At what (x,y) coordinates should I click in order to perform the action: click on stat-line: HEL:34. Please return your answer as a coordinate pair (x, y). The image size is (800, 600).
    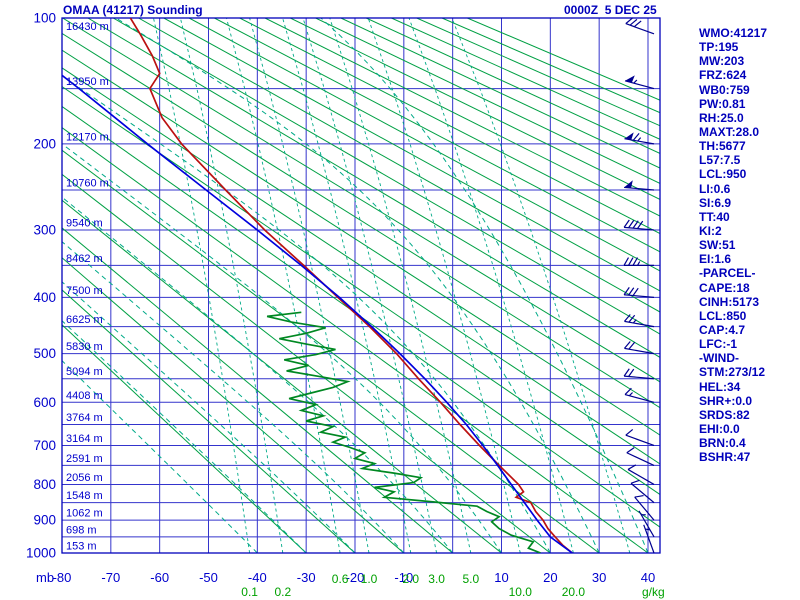
    Looking at the image, I should click on (720, 386).